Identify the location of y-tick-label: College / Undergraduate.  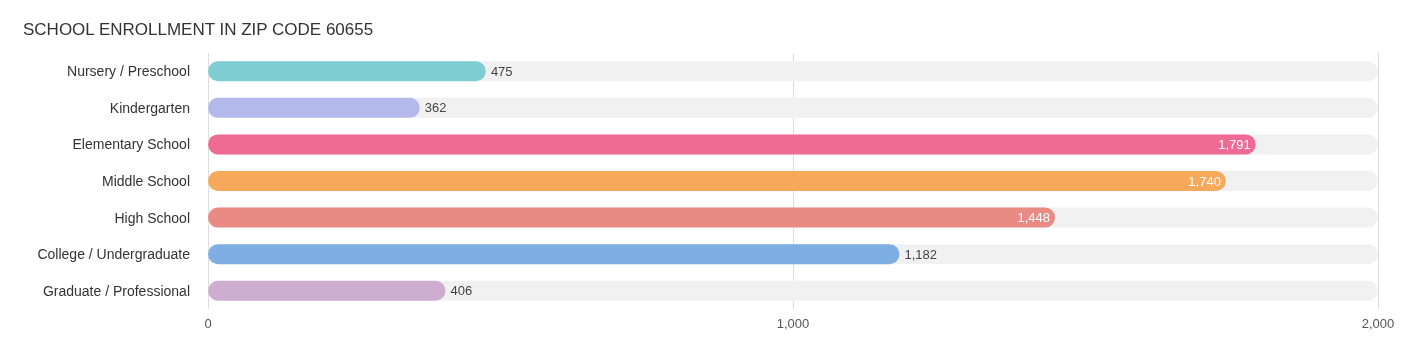
(114, 254).